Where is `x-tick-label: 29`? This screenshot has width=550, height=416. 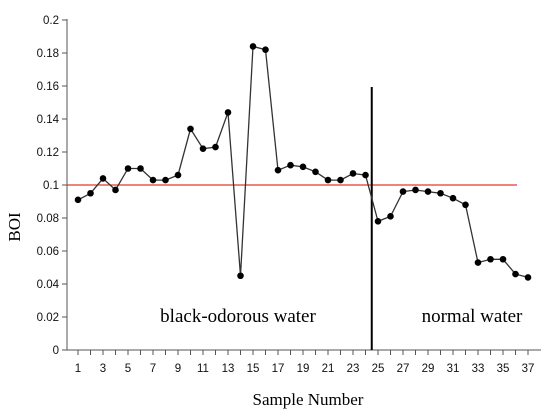 x-tick-label: 29 is located at coordinates (428, 369).